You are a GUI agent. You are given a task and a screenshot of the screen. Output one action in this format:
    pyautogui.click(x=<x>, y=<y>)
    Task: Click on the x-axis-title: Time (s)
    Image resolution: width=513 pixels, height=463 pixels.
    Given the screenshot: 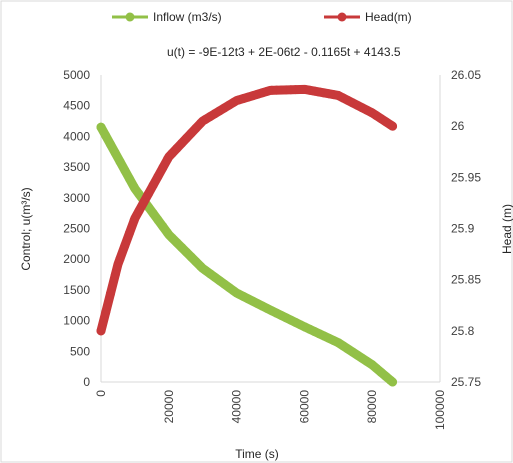 What is the action you would take?
    pyautogui.click(x=257, y=454)
    